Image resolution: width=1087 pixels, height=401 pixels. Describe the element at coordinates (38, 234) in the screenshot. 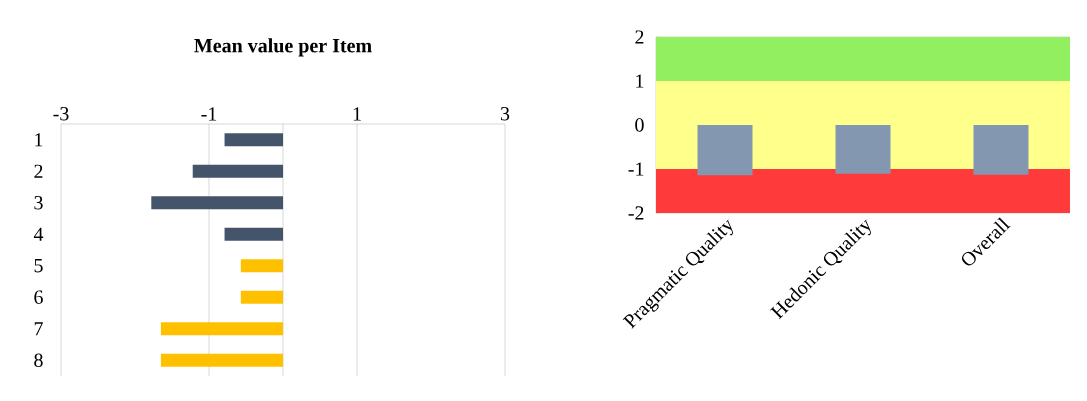

I see `y-tick-label: 4` at that location.